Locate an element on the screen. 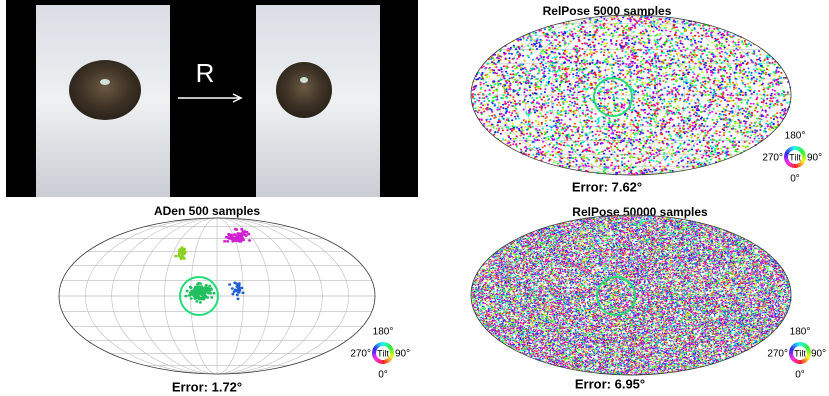  arrow-head is located at coordinates (237, 98).